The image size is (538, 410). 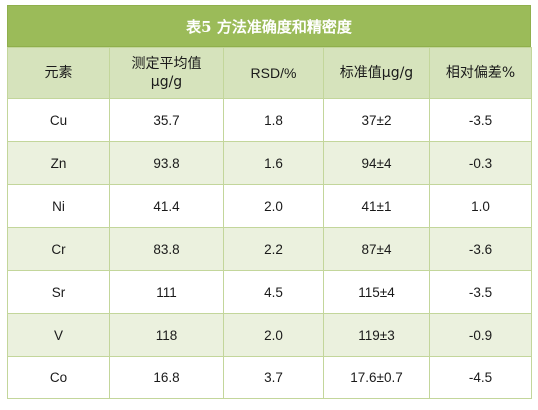 I want to click on table-row: Cr 83.8 2.2 87±4 -3.6, so click(x=269, y=249).